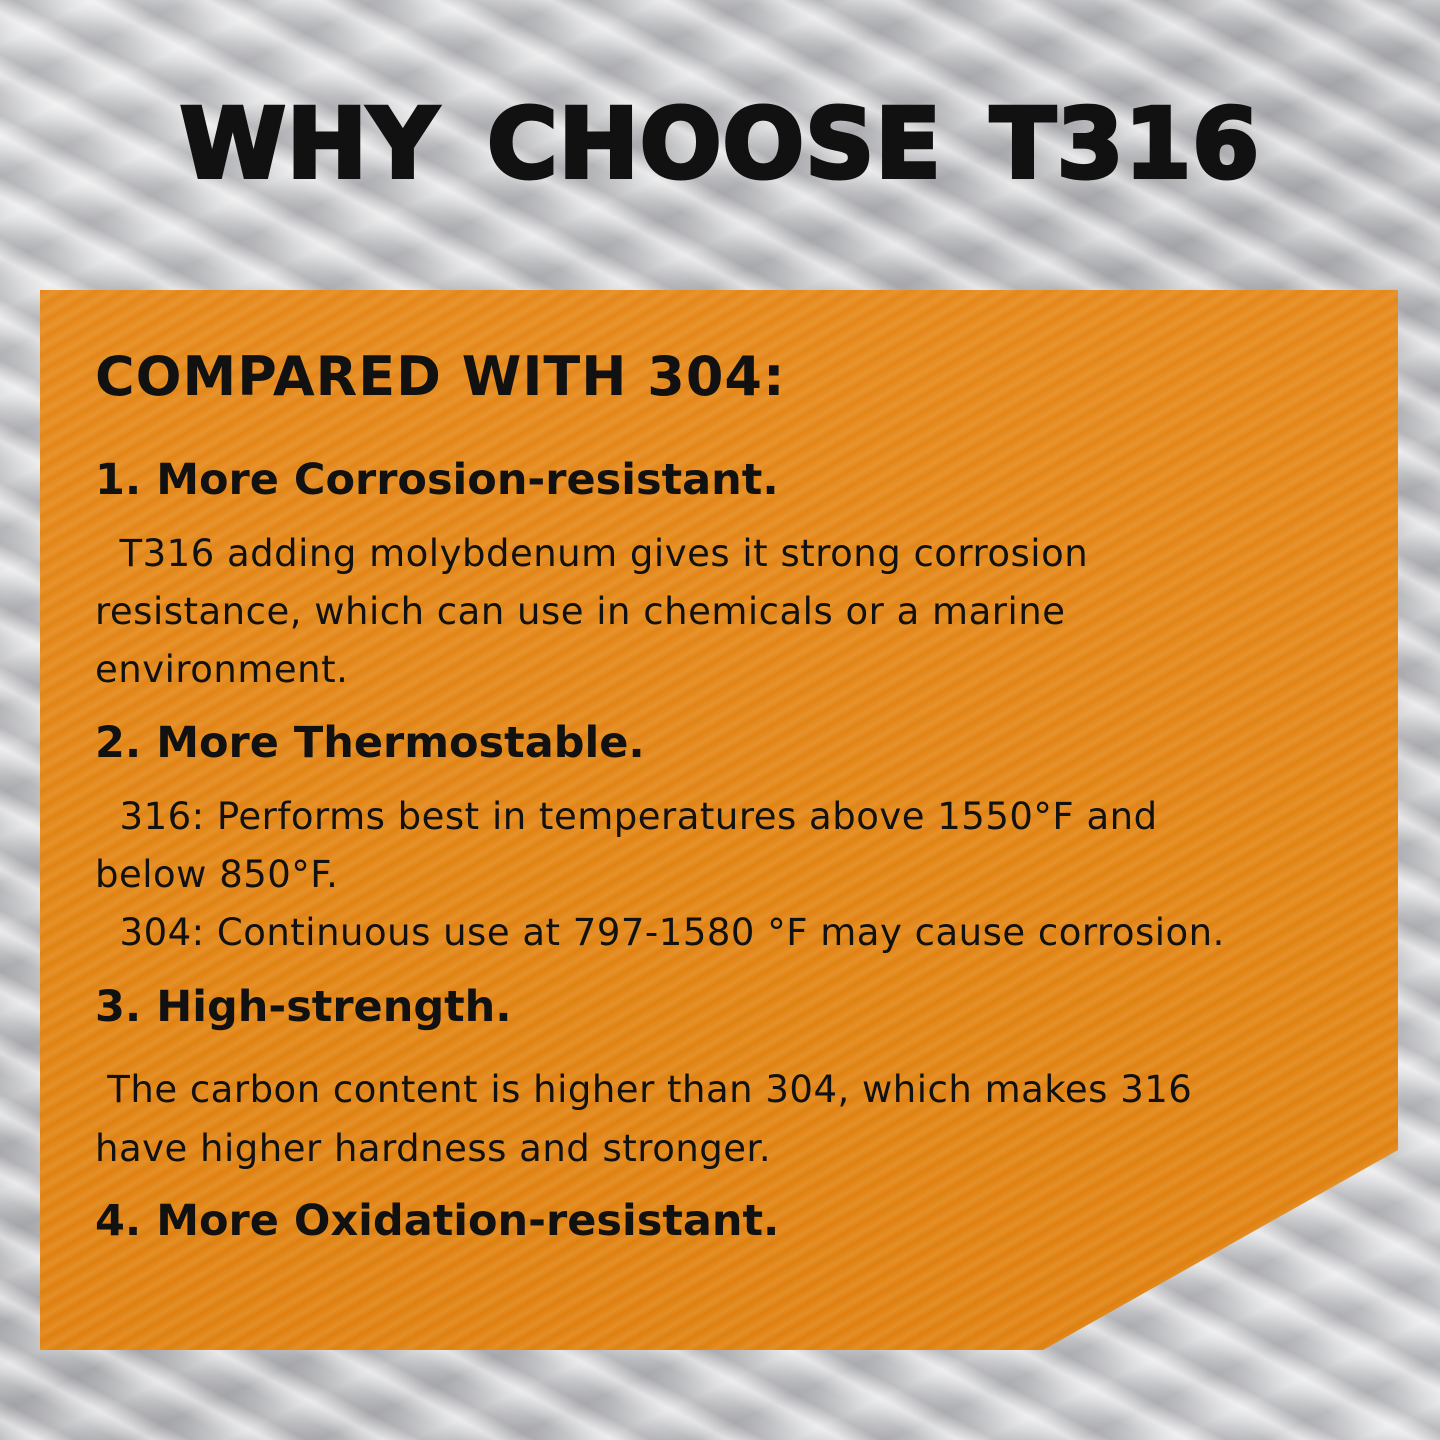 Image resolution: width=1440 pixels, height=1440 pixels. Describe the element at coordinates (433, 1148) in the screenshot. I see `item-3-line: have higher hardness and stronger.` at that location.